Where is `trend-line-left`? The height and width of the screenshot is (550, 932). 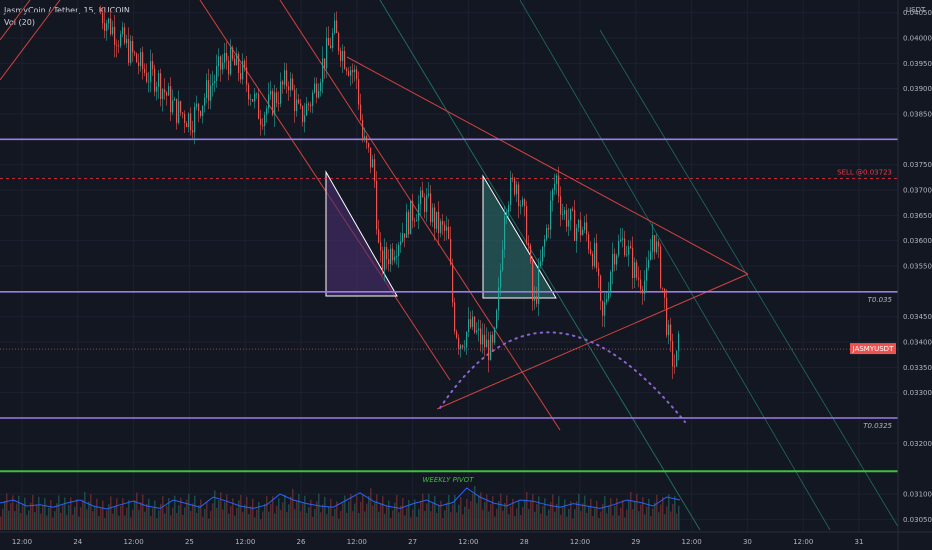 trend-line-left is located at coordinates (30, 40).